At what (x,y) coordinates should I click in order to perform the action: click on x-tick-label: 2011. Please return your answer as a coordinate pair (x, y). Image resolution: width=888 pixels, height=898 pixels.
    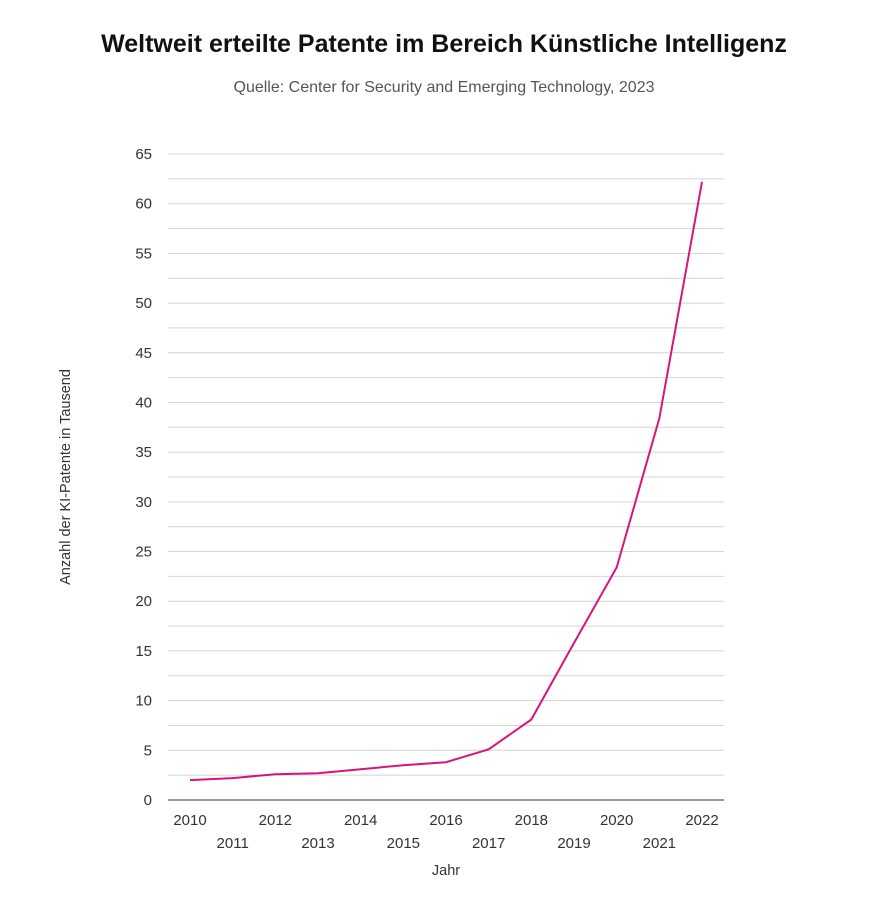
    Looking at the image, I should click on (233, 843).